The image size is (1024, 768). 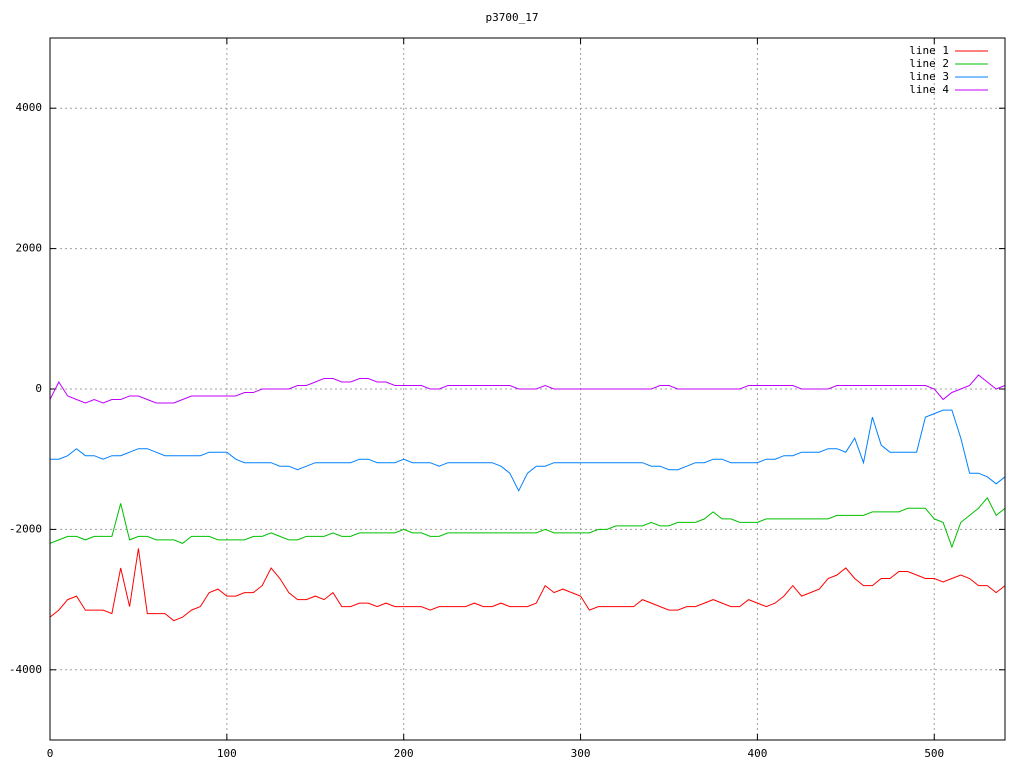 I want to click on x-tick-label: 200, so click(x=404, y=753).